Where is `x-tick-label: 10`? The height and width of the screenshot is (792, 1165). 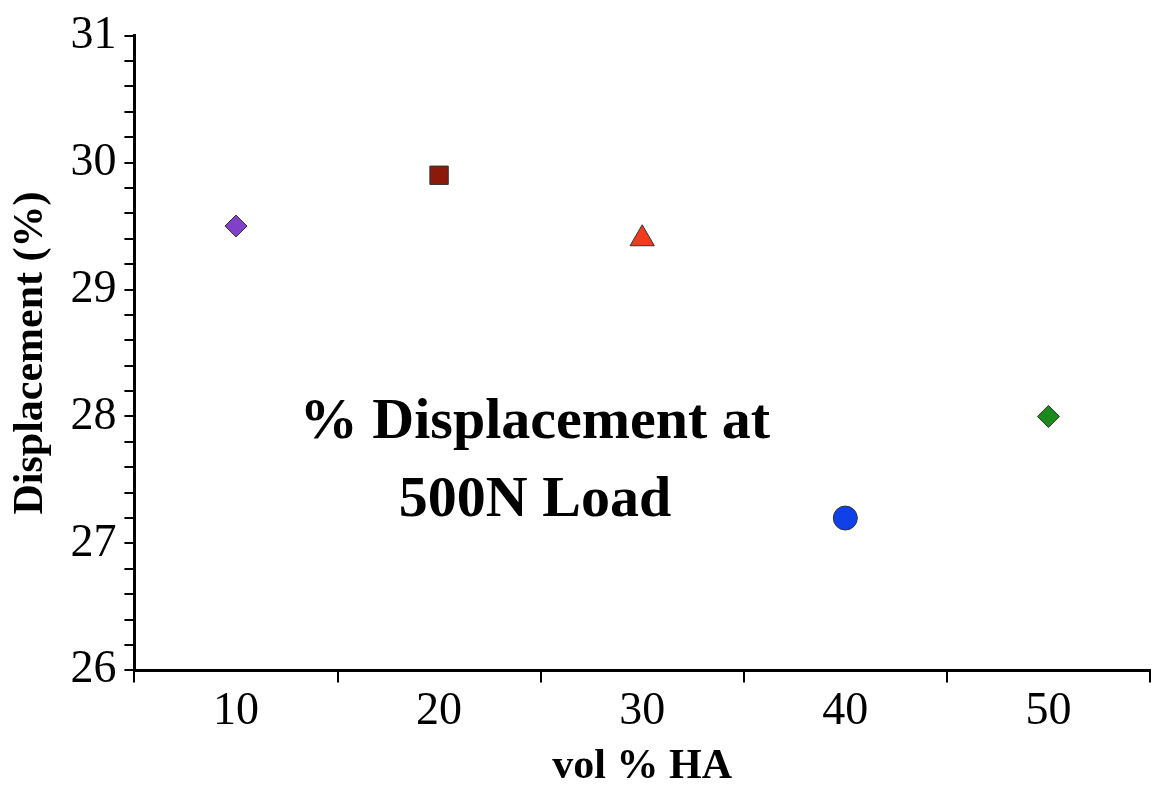 x-tick-label: 10 is located at coordinates (235, 709).